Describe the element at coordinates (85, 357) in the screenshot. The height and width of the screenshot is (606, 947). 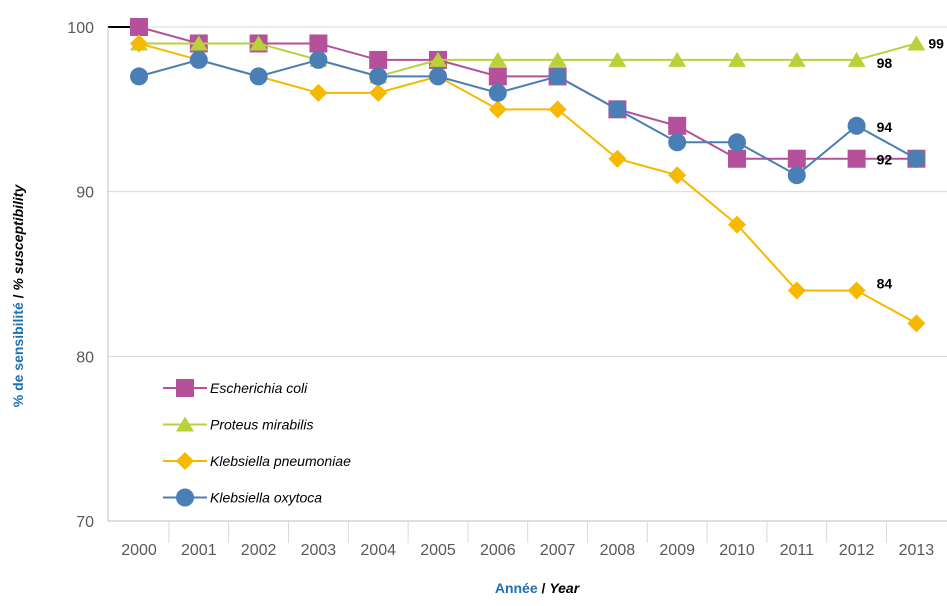
I see `y-tick-label-80: 80` at that location.